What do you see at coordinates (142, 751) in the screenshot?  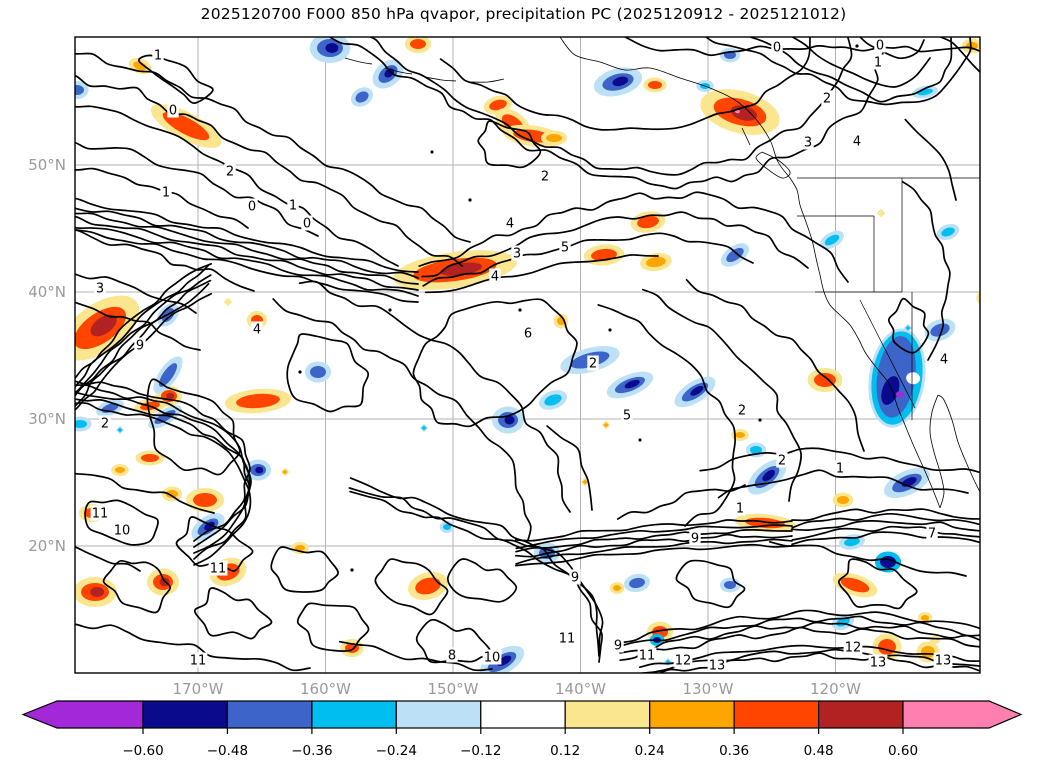 I see `colorbar-tick-label: −0.60` at bounding box center [142, 751].